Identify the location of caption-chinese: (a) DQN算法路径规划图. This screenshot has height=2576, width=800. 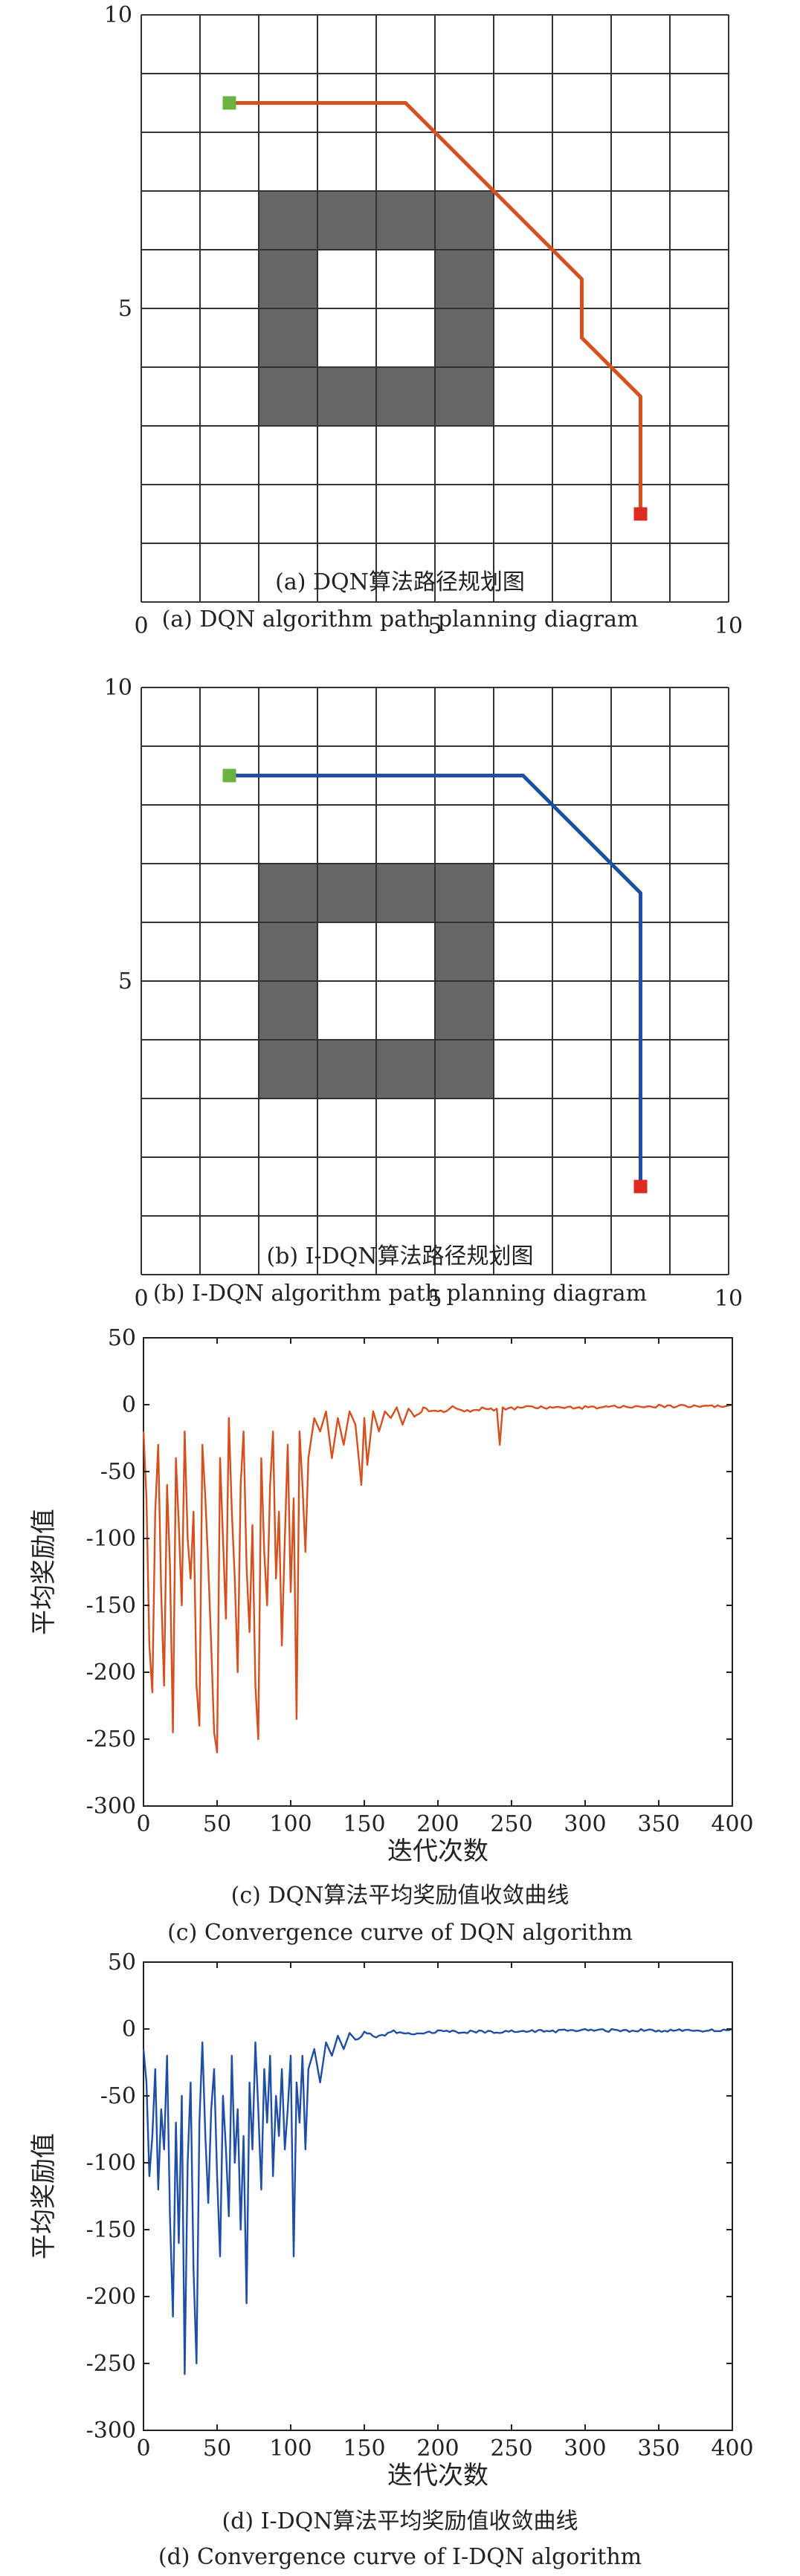
(400, 582).